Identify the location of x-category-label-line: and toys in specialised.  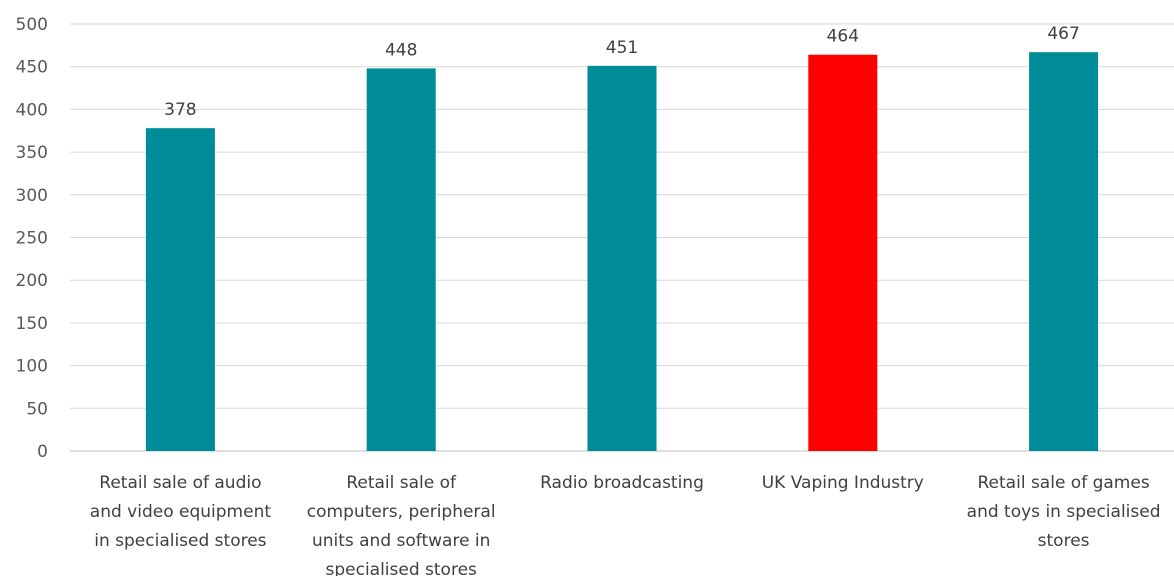
(1064, 512).